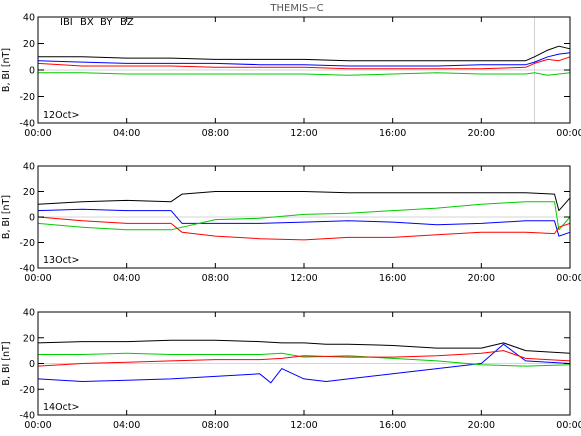 The width and height of the screenshot is (581, 436). Describe the element at coordinates (127, 22) in the screenshot. I see `legend-item-bz: BZ` at that location.